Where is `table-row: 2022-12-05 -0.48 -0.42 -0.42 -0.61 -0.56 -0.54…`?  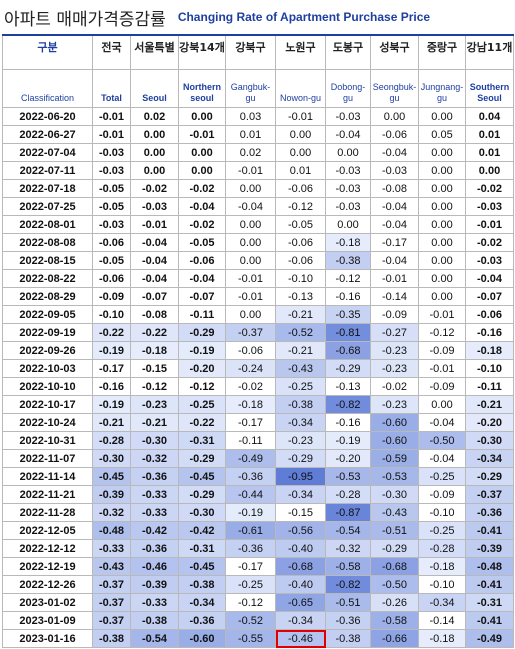
table-row: 2022-12-05 -0.48 -0.42 -0.42 -0.61 -0.56 -0.54… is located at coordinates (258, 530).